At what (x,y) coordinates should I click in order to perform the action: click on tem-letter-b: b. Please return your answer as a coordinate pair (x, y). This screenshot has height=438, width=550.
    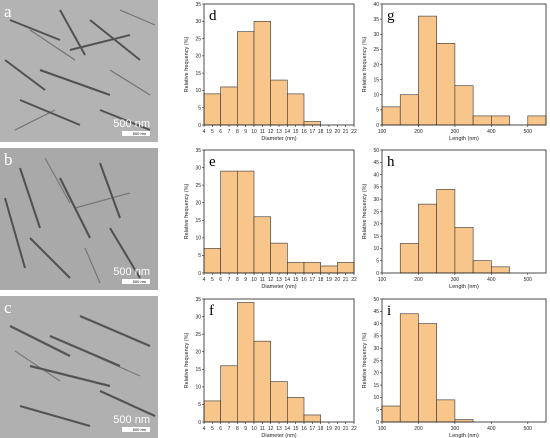
    Looking at the image, I should click on (8, 159).